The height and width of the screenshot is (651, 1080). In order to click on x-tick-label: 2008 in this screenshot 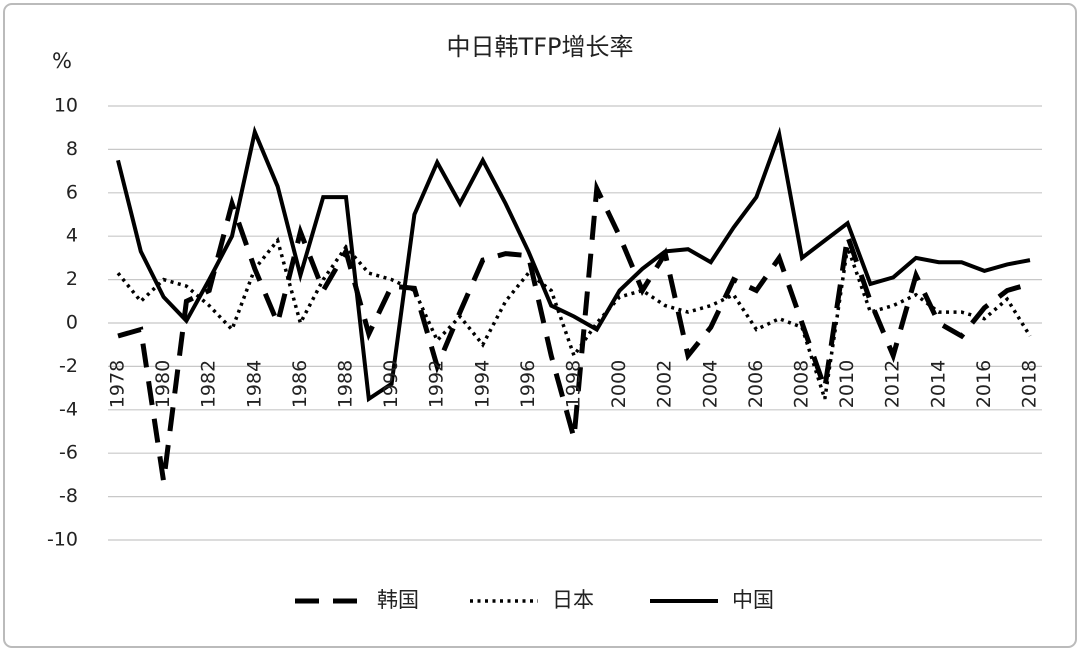, I will do `click(802, 384)`.